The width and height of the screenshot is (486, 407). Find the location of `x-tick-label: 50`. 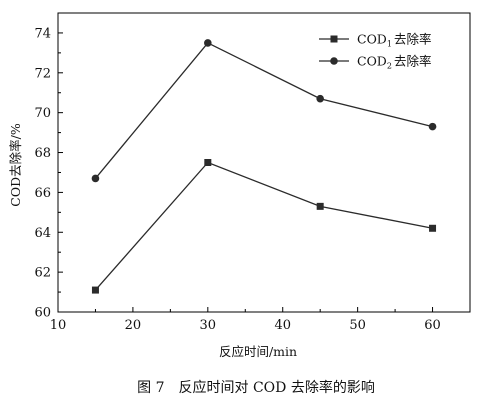

x-tick-label: 50 is located at coordinates (357, 325).